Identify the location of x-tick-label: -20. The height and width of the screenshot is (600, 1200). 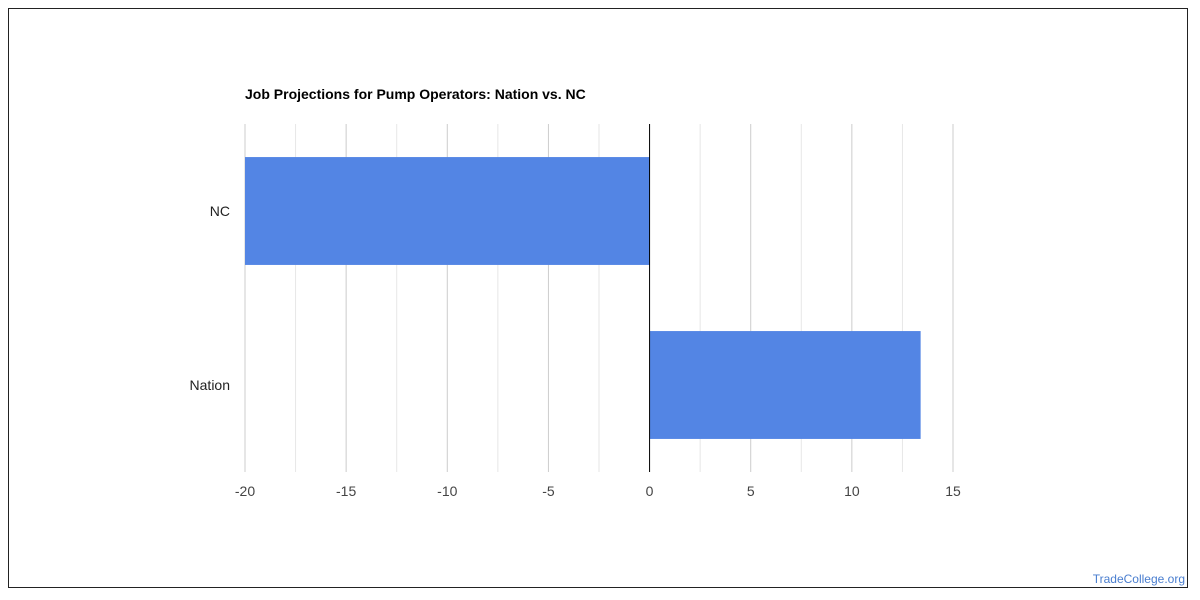
(245, 491).